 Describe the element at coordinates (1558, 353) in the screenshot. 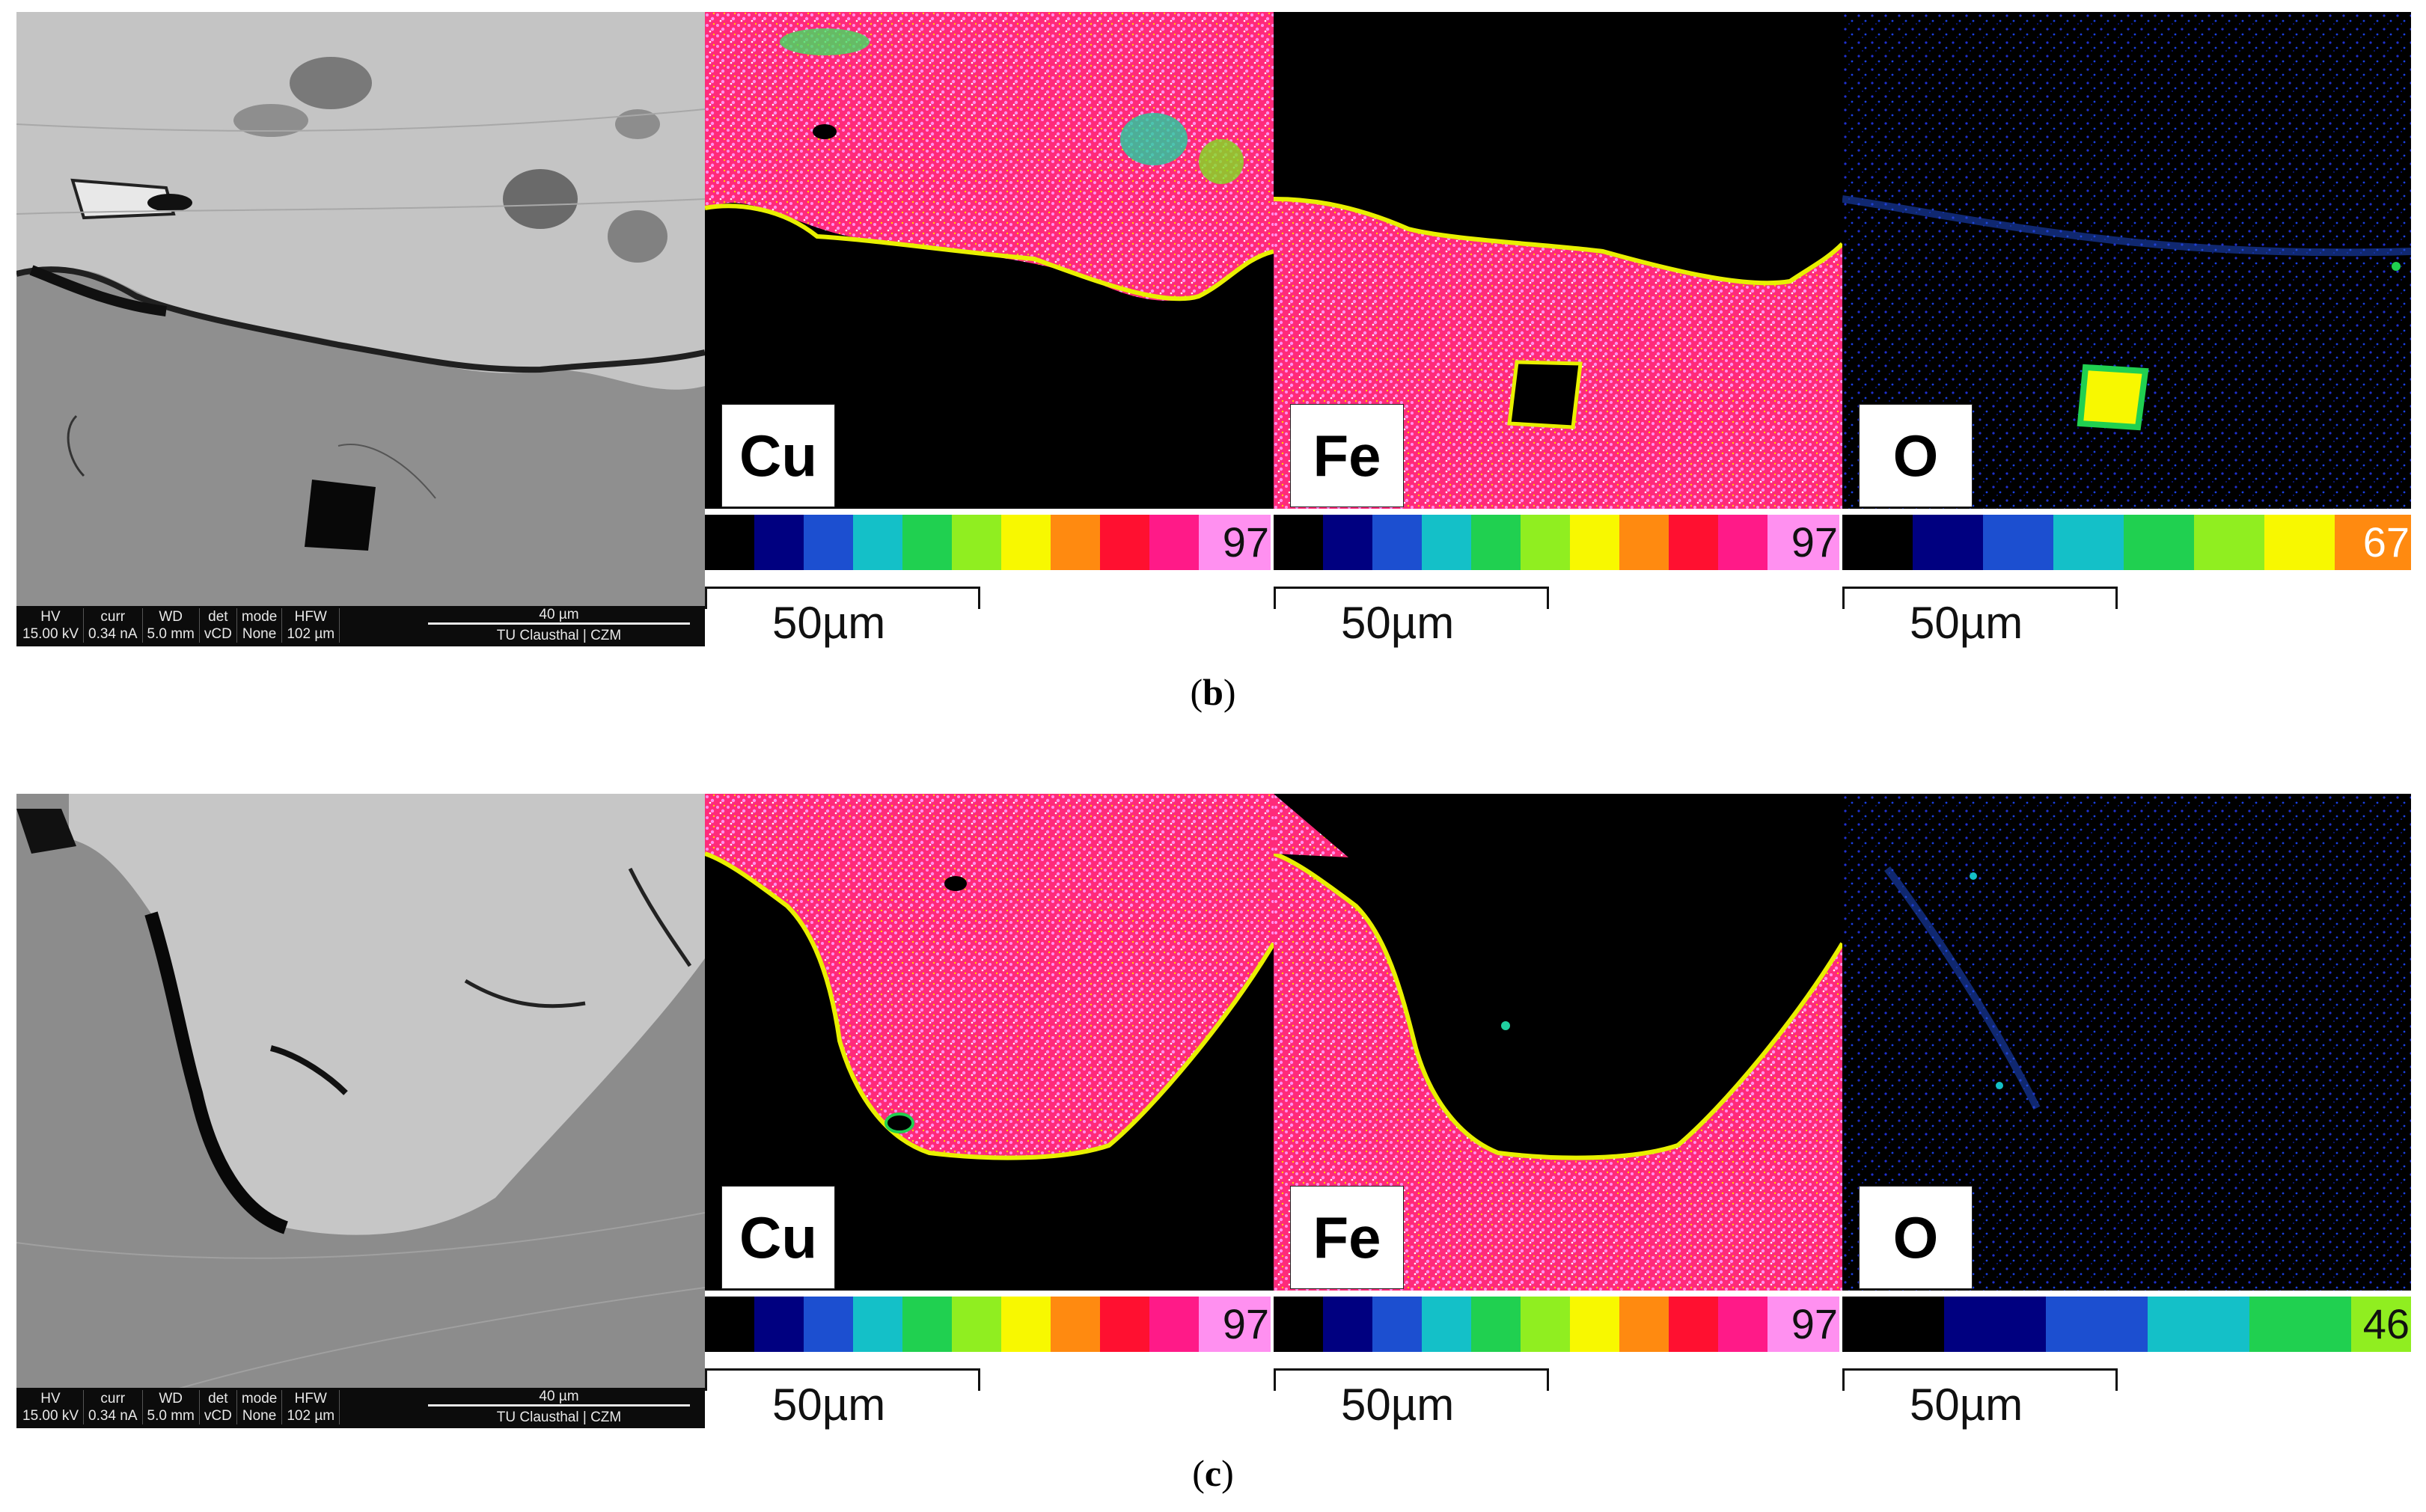

I see `fe-map-b-image` at that location.